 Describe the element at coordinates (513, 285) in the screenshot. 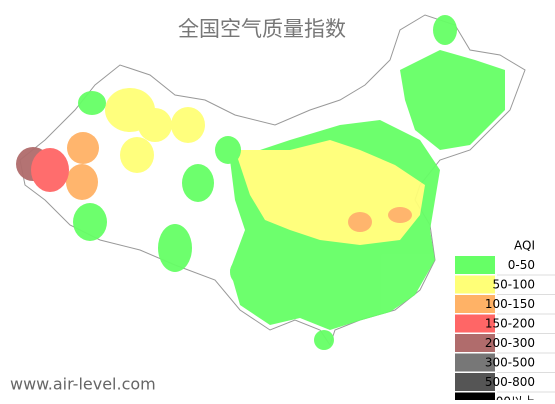

I see `legend-label: 50-100` at that location.